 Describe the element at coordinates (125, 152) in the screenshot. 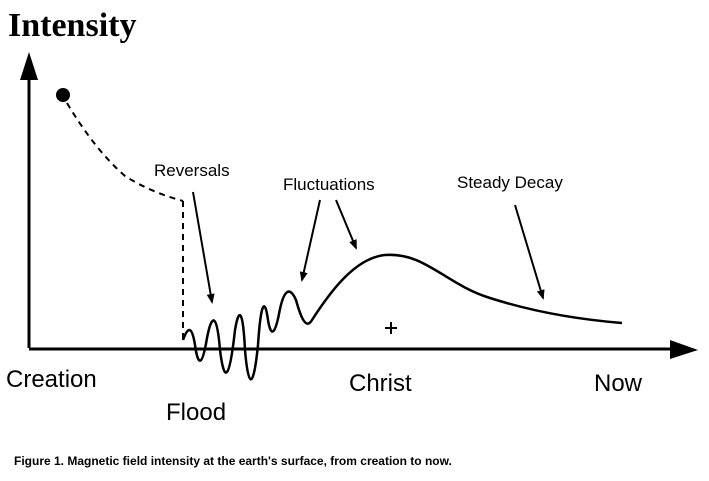

I see `early-decay-dashed` at that location.